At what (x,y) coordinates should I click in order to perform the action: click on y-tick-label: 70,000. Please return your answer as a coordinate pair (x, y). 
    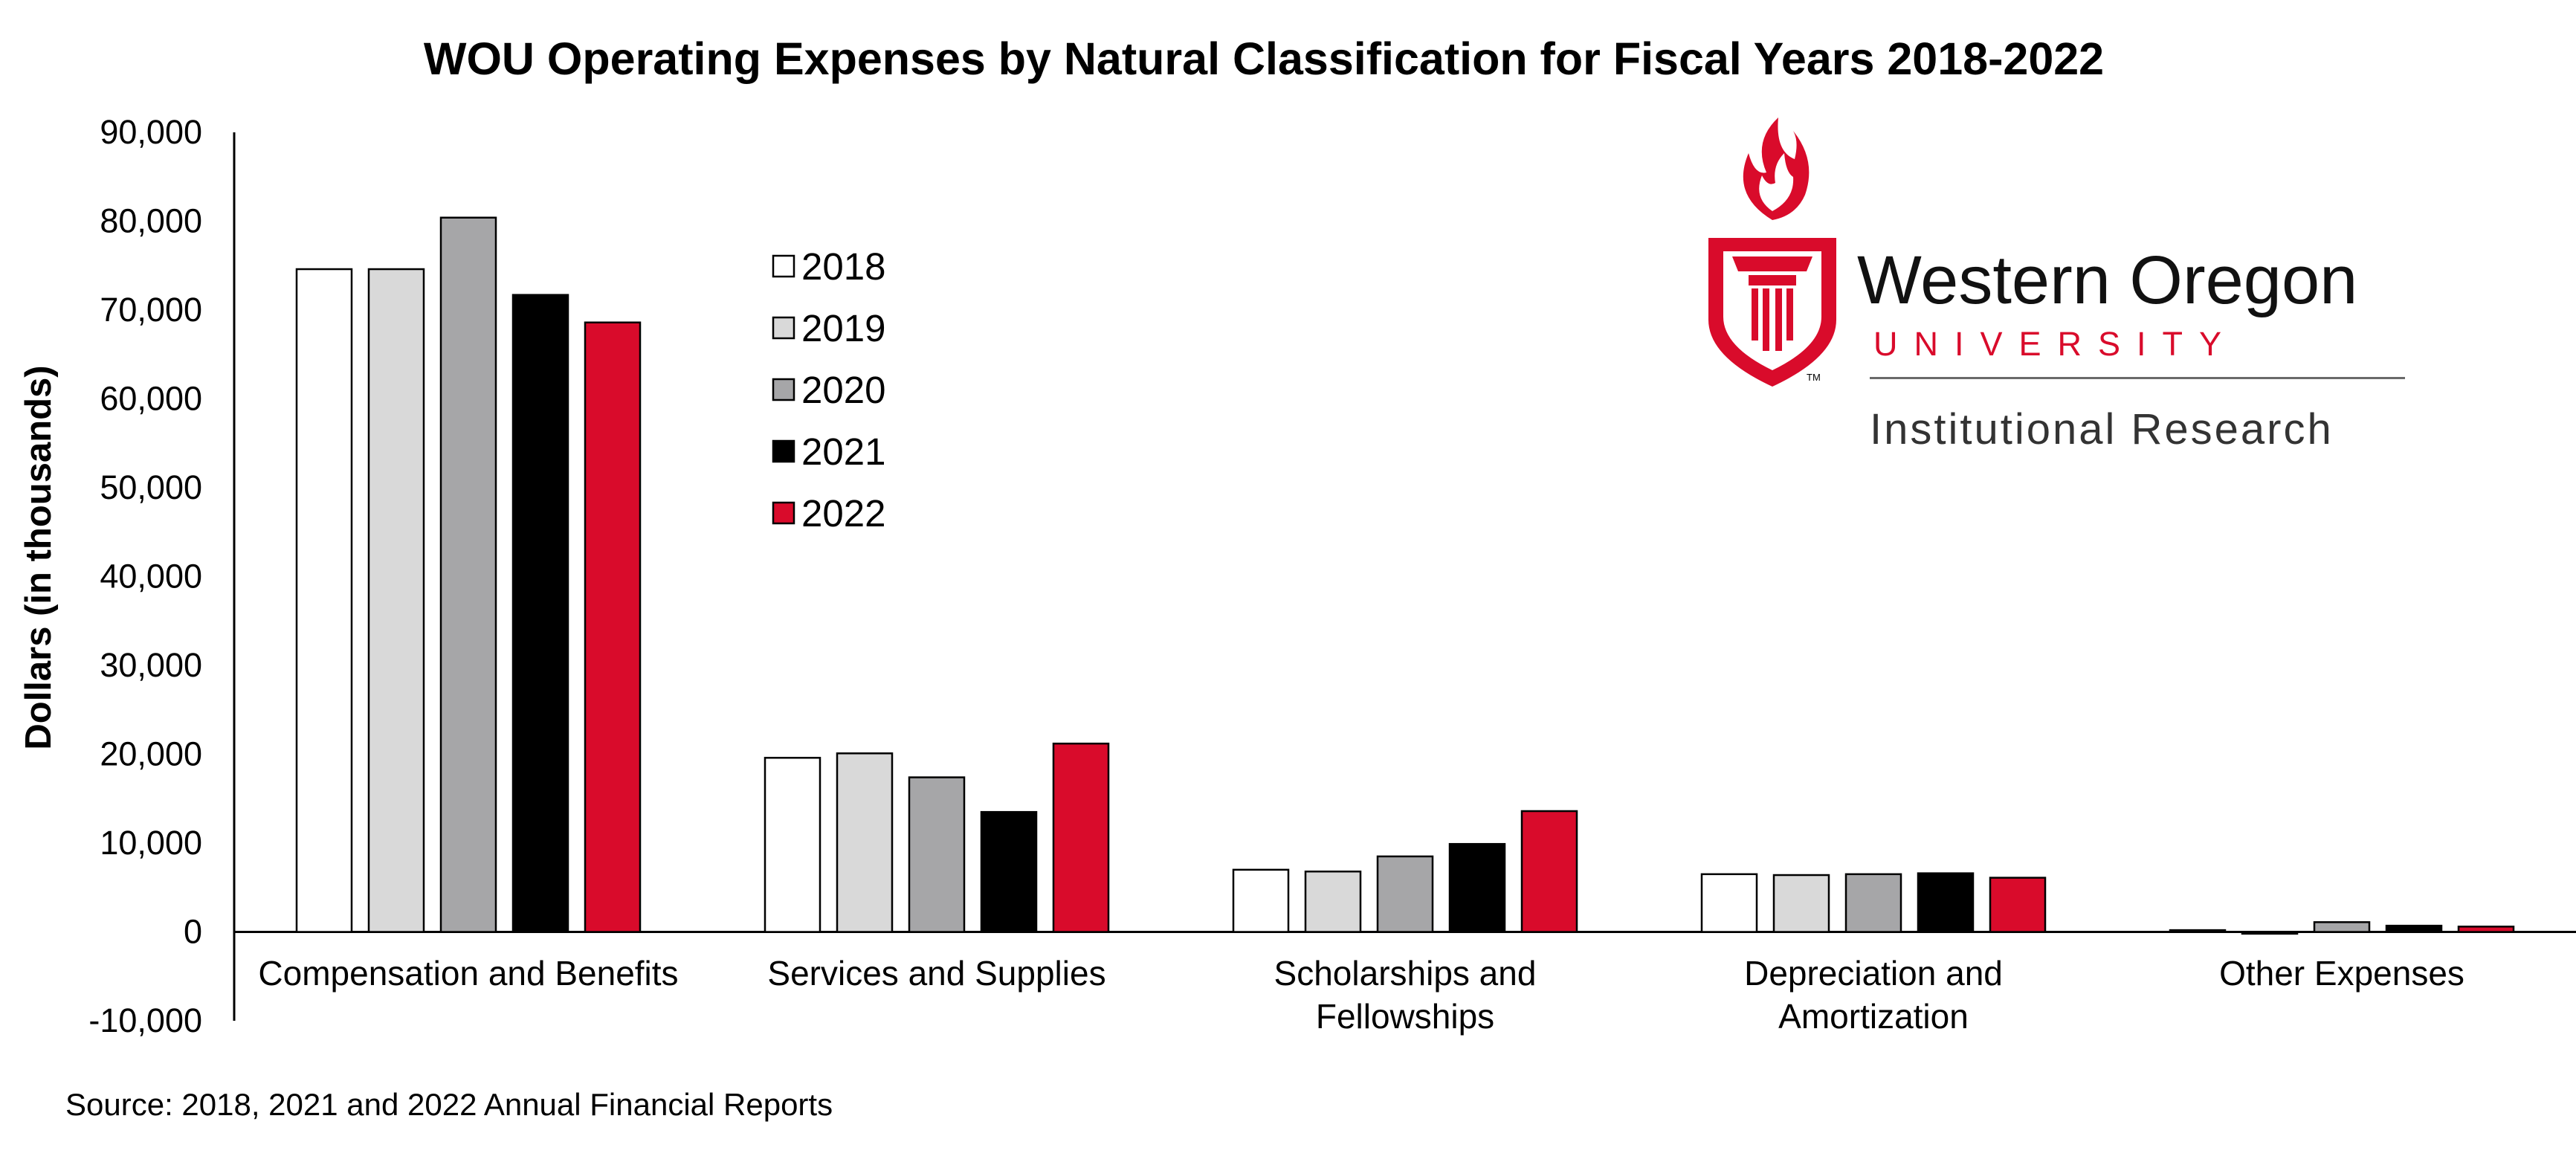
    Looking at the image, I should click on (151, 310).